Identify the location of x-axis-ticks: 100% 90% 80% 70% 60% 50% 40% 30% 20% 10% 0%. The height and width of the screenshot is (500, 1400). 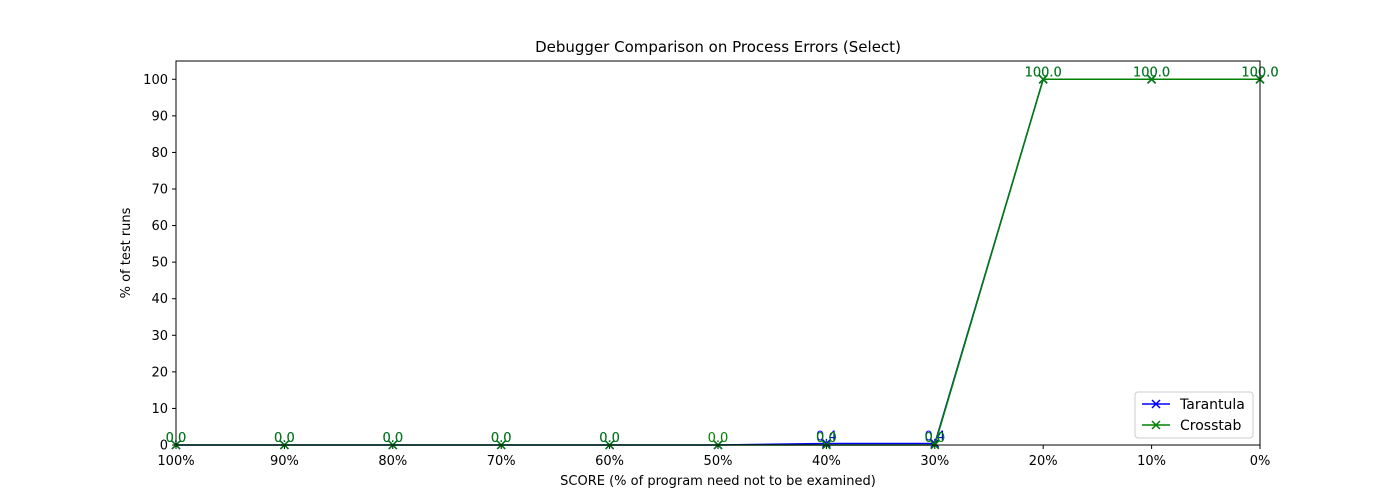
(713, 457).